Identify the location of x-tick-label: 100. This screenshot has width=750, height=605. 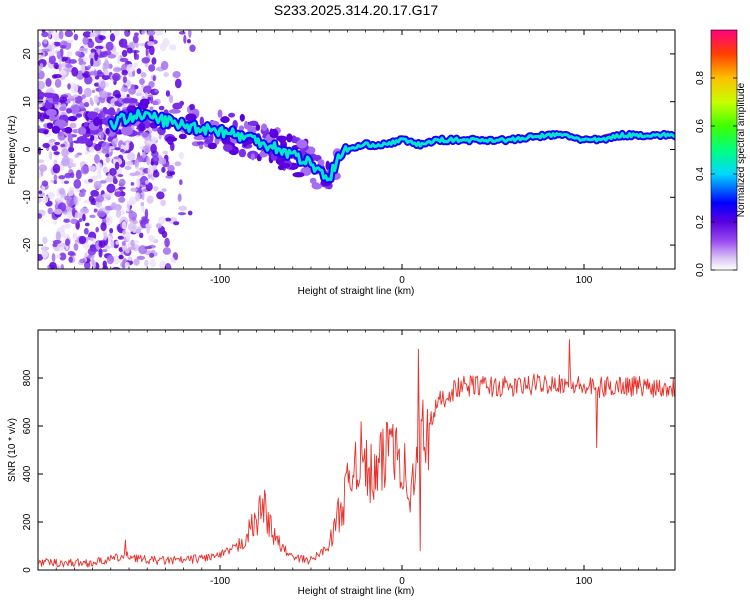
(584, 581).